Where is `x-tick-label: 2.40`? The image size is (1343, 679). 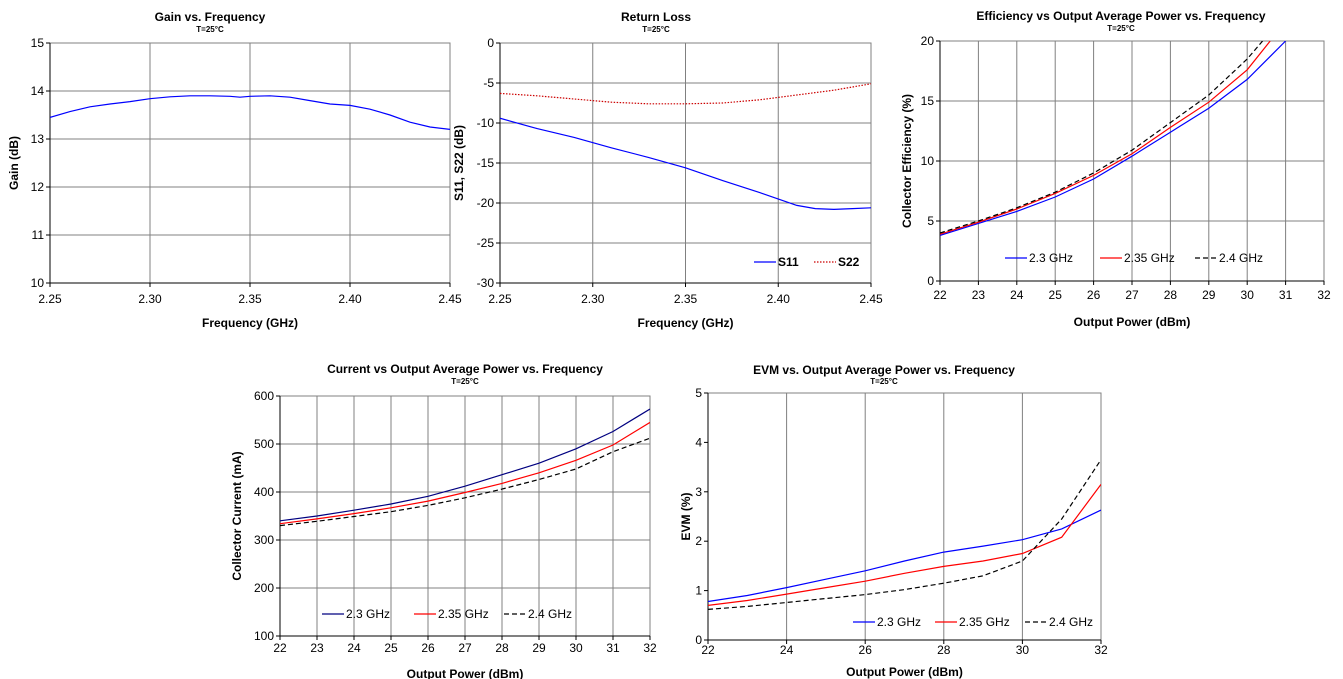
x-tick-label: 2.40 is located at coordinates (779, 299).